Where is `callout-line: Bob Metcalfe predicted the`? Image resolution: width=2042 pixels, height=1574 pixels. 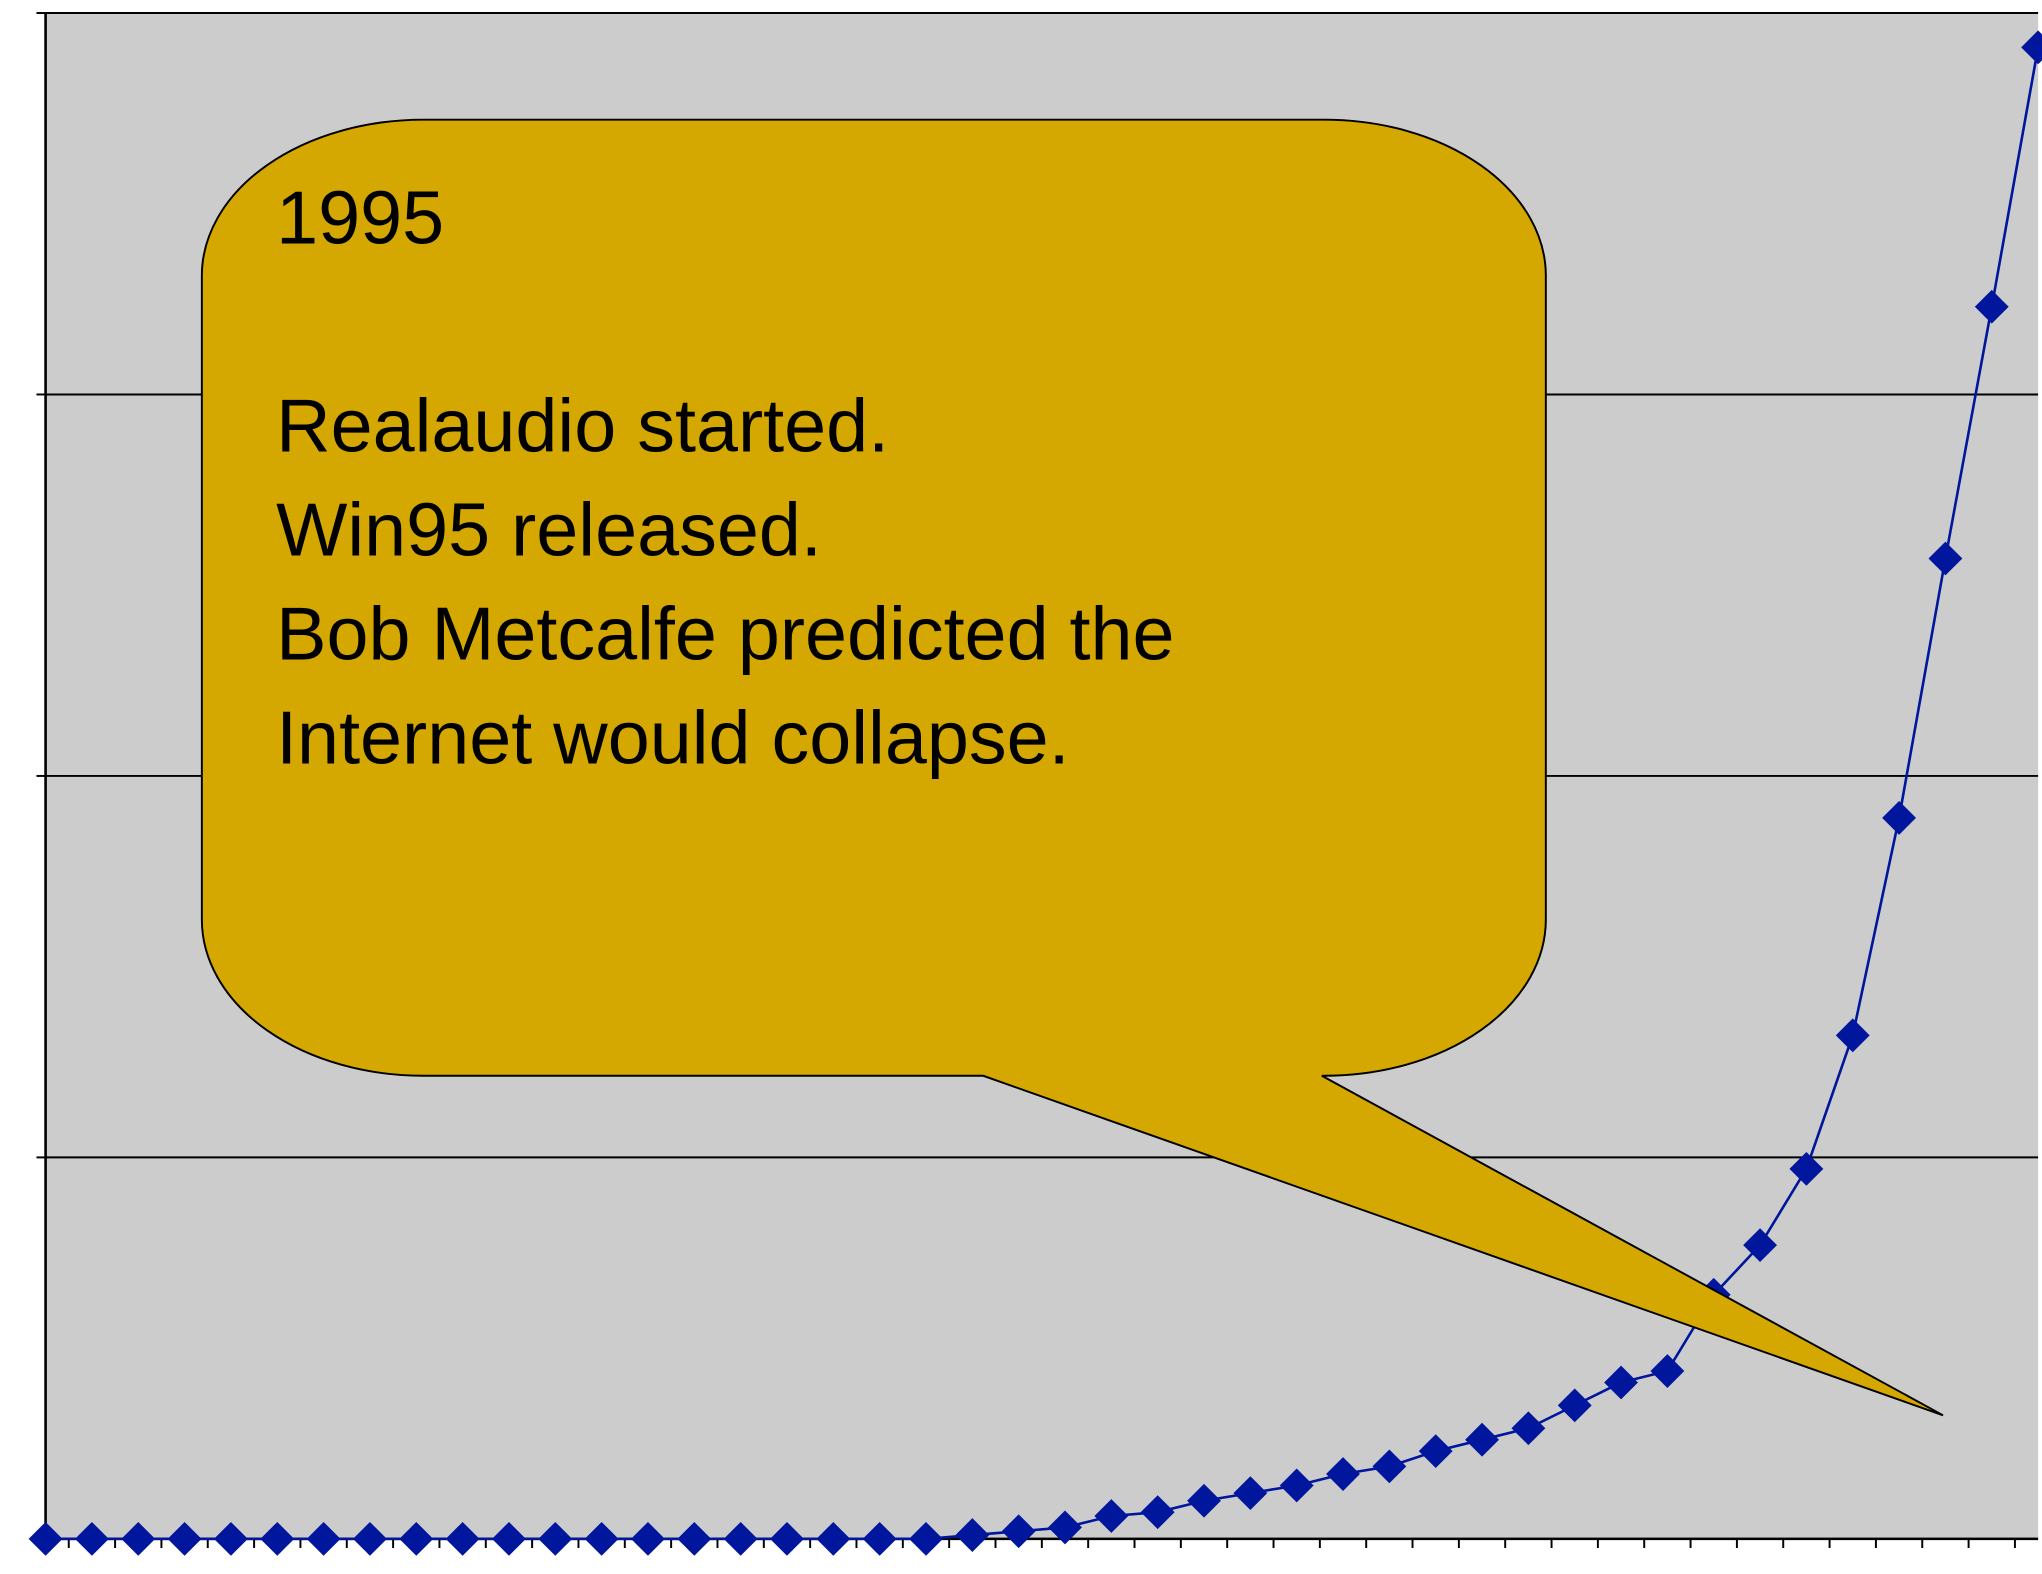
callout-line: Bob Metcalfe predicted the is located at coordinates (725, 634).